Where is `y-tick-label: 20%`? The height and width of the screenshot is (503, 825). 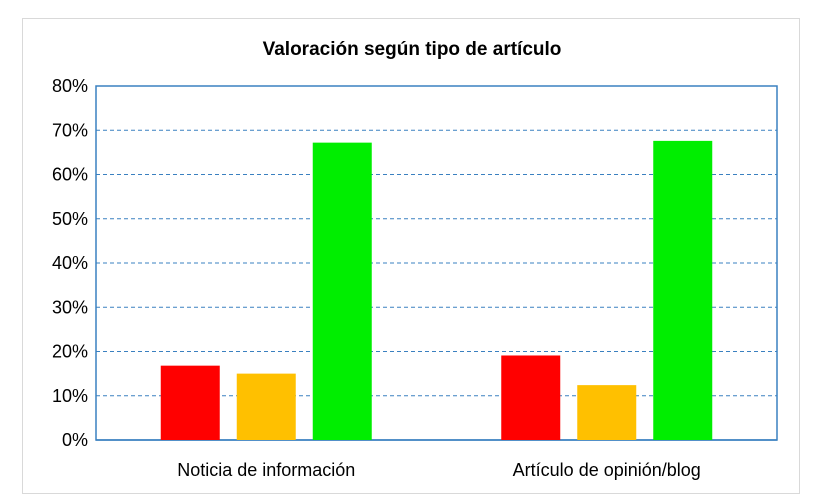
y-tick-label: 20% is located at coordinates (70, 352).